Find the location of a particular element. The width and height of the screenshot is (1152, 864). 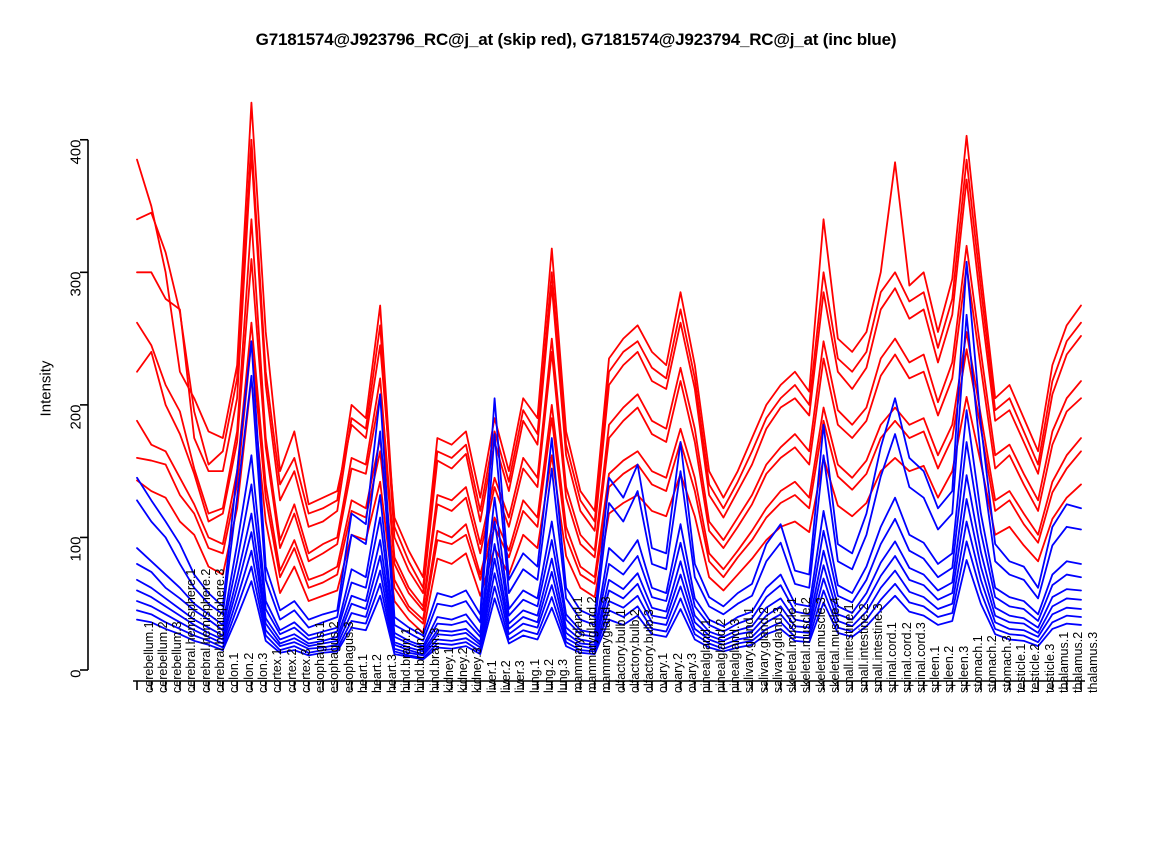

y-axis-title: Intensity is located at coordinates (46, 388).